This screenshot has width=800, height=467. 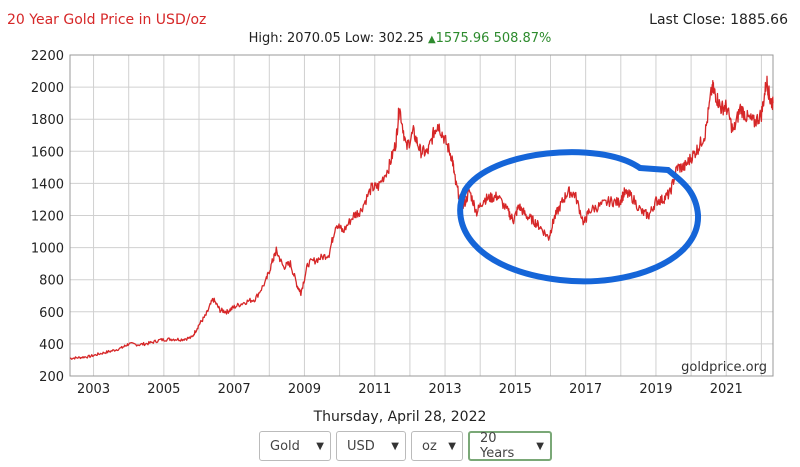 What do you see at coordinates (359, 38) in the screenshot?
I see `low-label: Low:` at bounding box center [359, 38].